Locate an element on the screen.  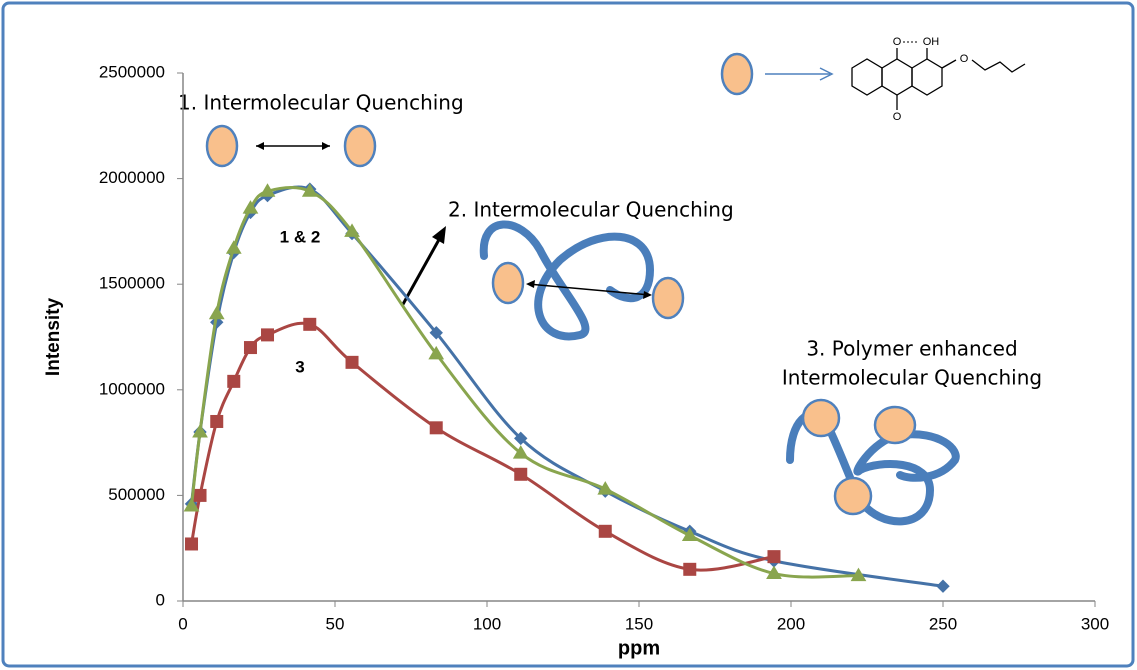
y-tick-label: 500000 is located at coordinates (136, 494).